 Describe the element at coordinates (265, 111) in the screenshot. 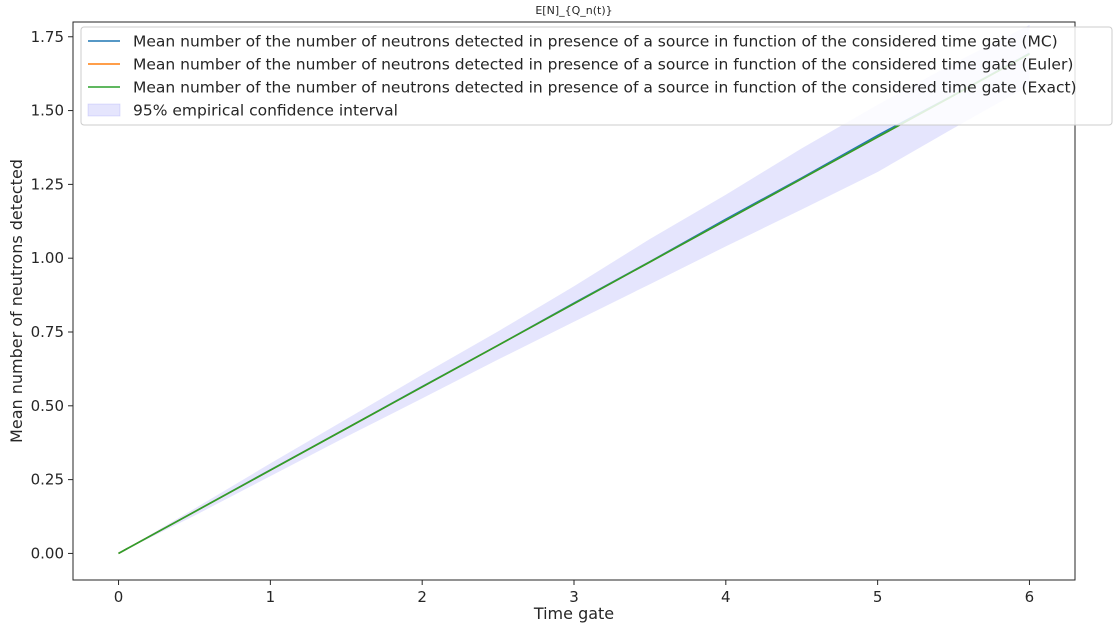

I see `legend-label-band: 95% empirical confidence interval` at that location.